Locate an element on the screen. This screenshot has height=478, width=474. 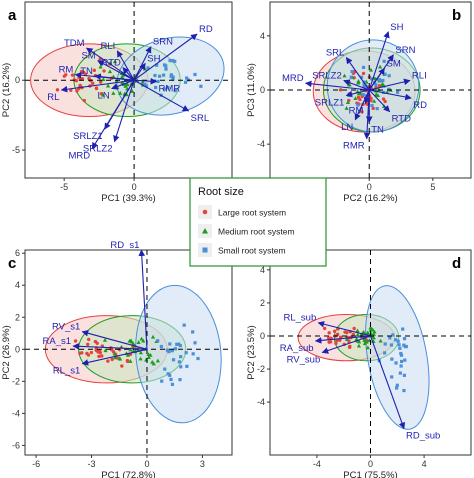
y-tick-label: 4 is located at coordinates (262, 270).